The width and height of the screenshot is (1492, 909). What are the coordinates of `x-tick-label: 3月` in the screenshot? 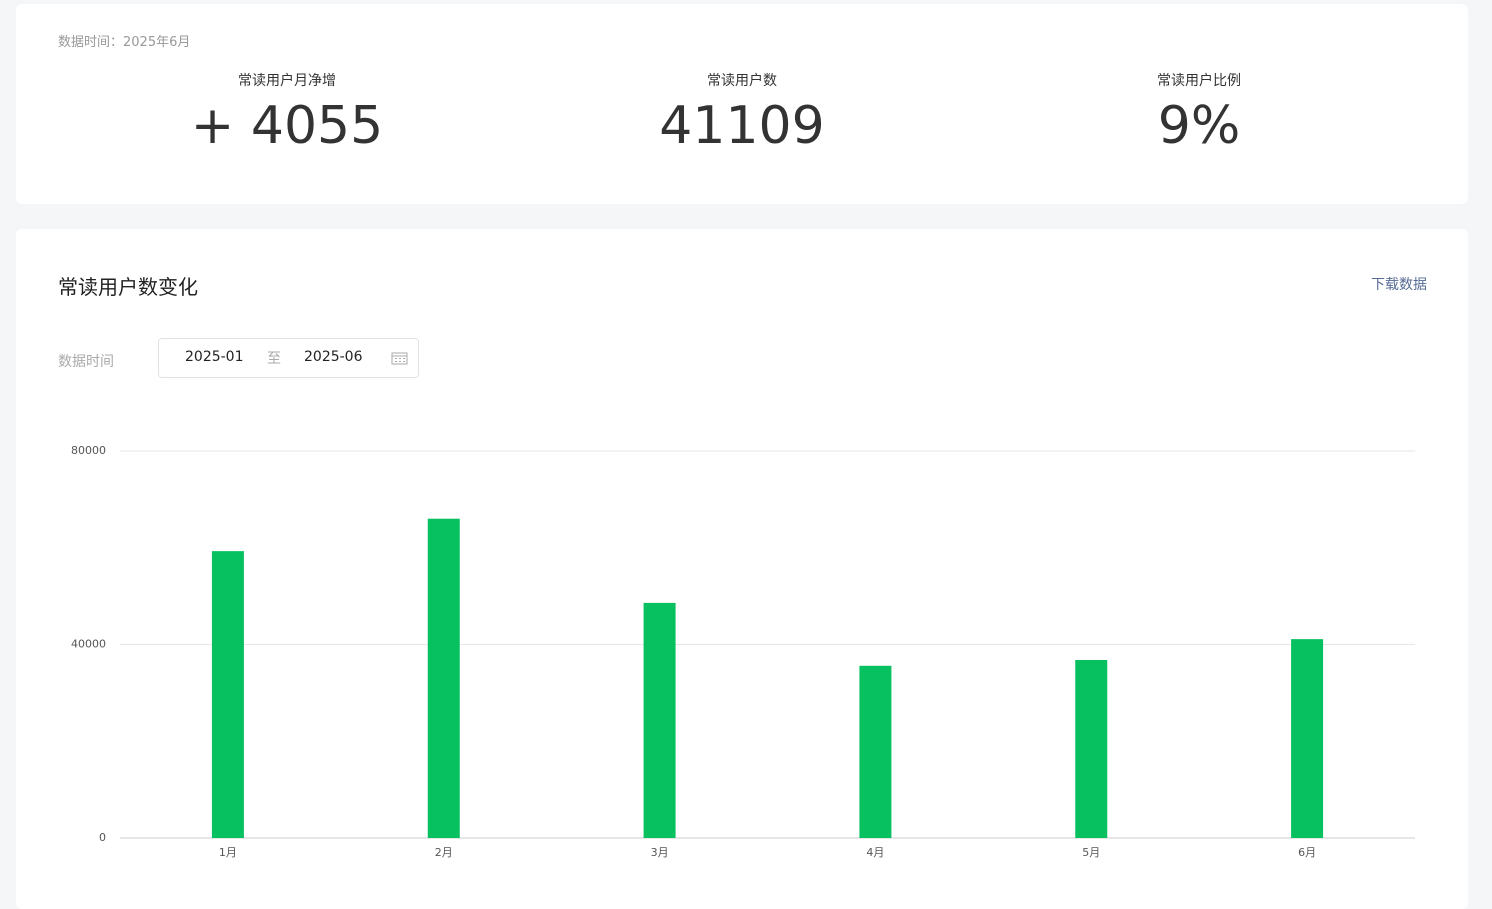 It's located at (660, 852).